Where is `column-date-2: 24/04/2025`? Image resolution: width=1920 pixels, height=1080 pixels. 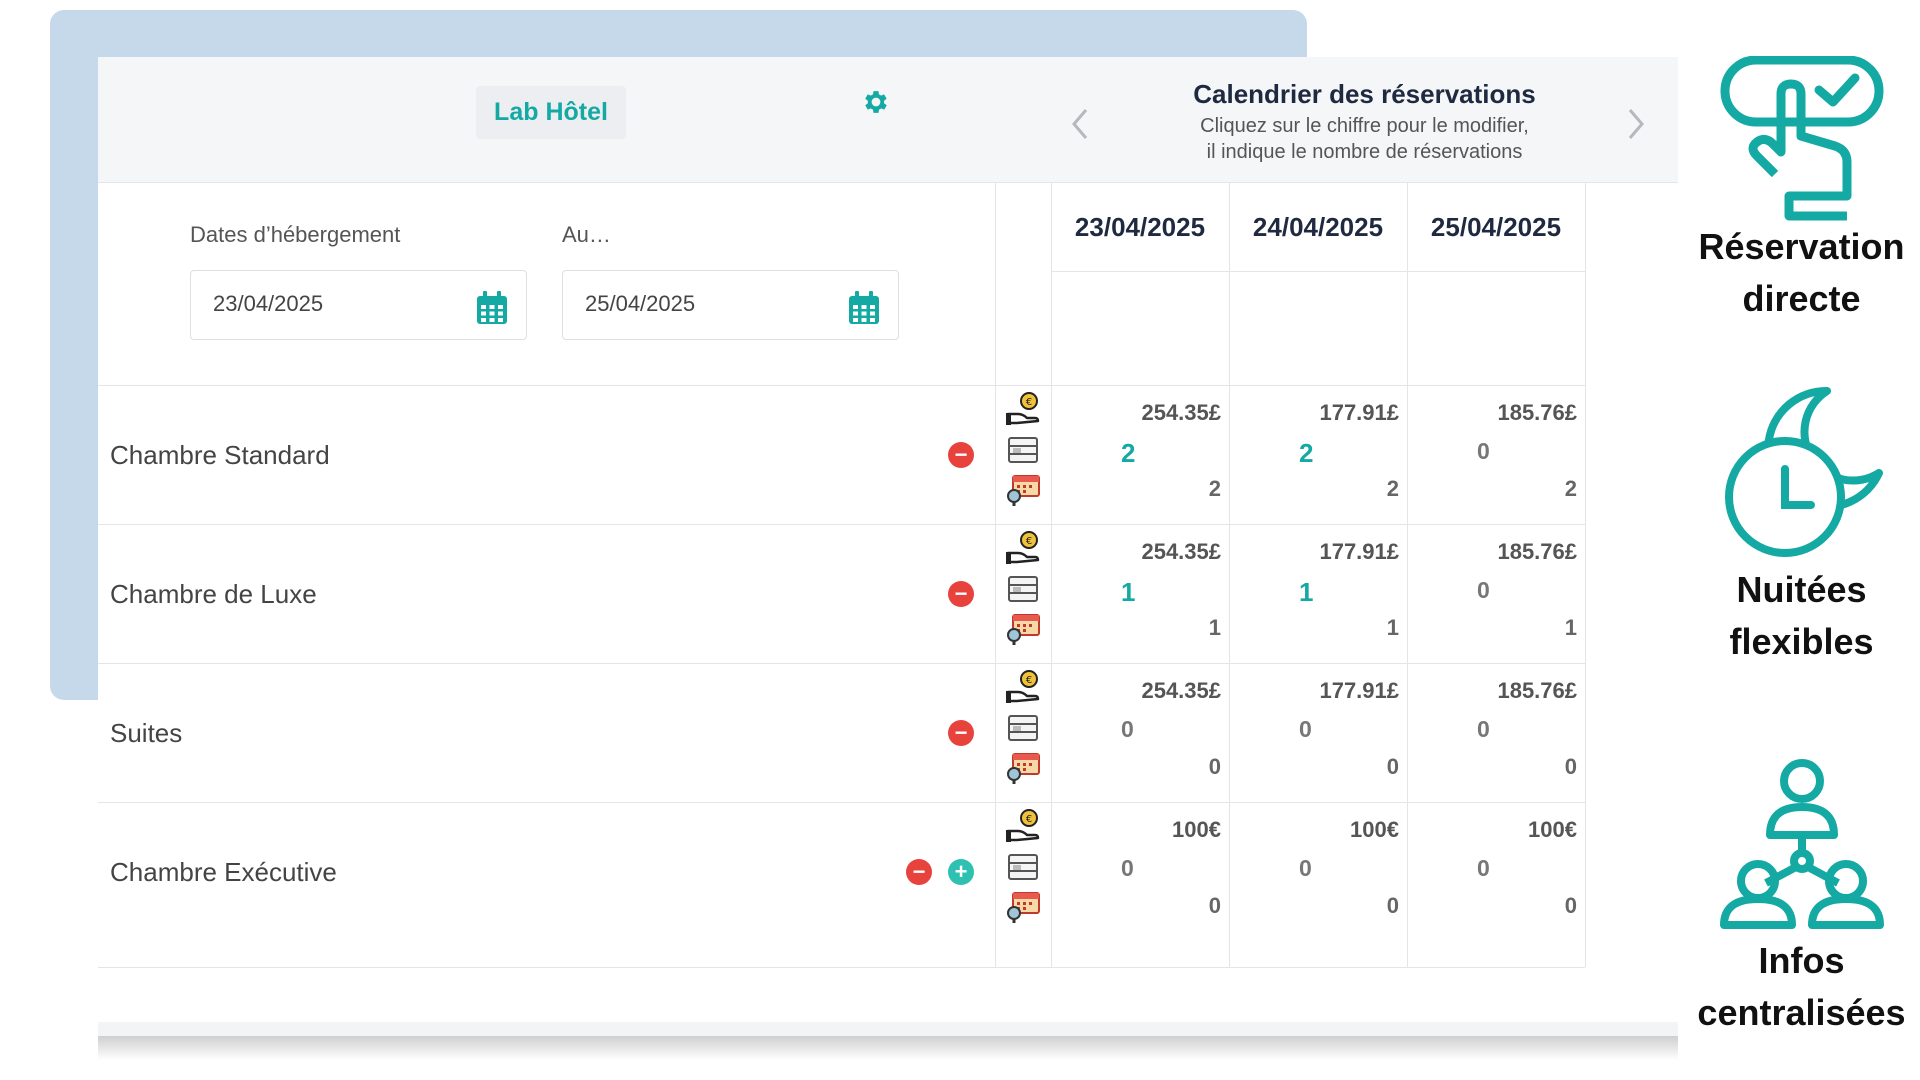 column-date-2: 24/04/2025 is located at coordinates (1318, 227).